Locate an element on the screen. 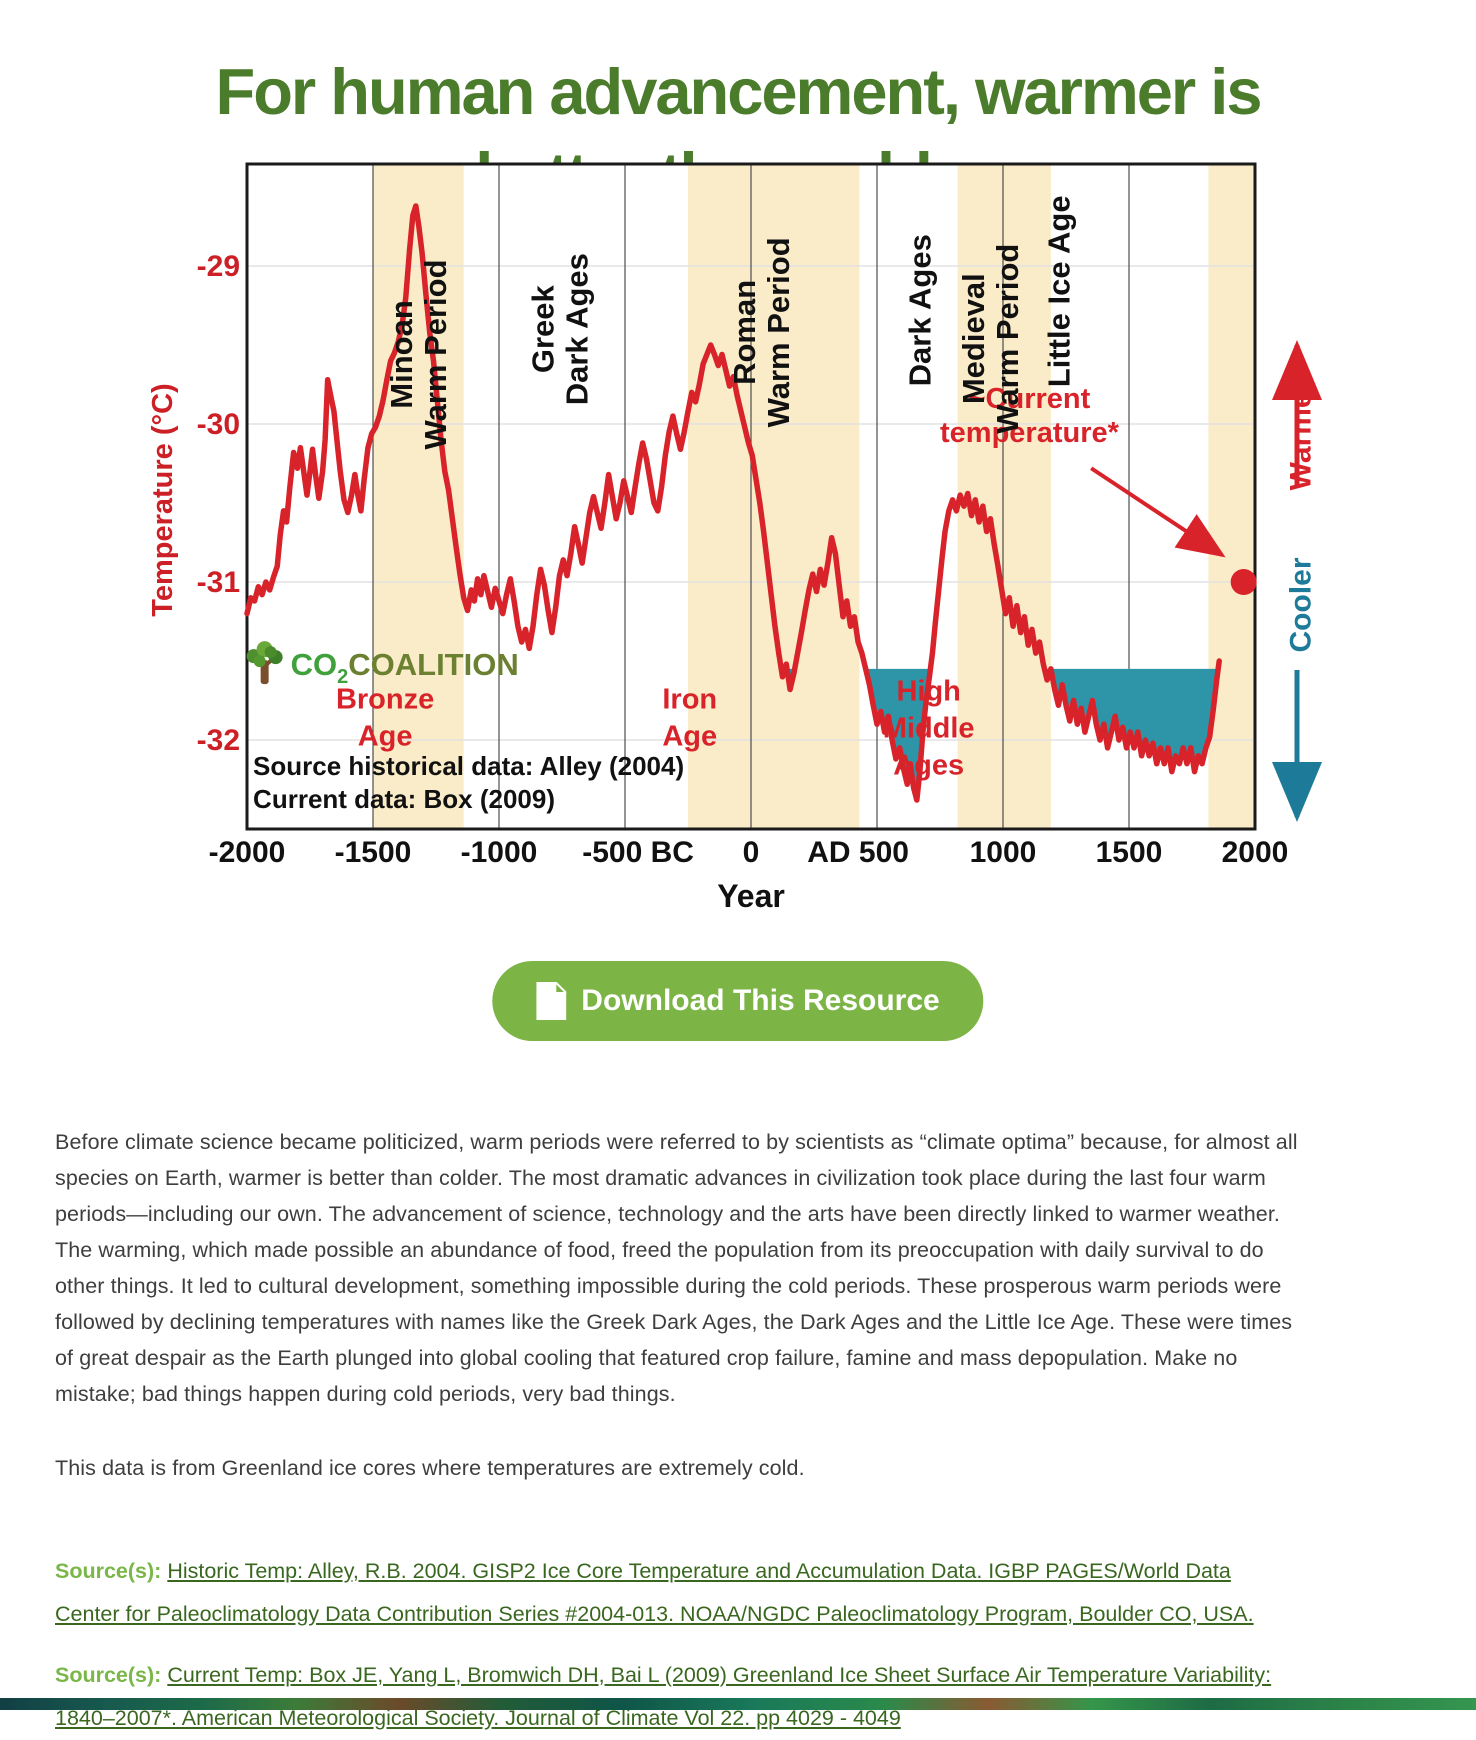 Image resolution: width=1476 pixels, height=1740 pixels. footer-photo-strip is located at coordinates (738, 1704).